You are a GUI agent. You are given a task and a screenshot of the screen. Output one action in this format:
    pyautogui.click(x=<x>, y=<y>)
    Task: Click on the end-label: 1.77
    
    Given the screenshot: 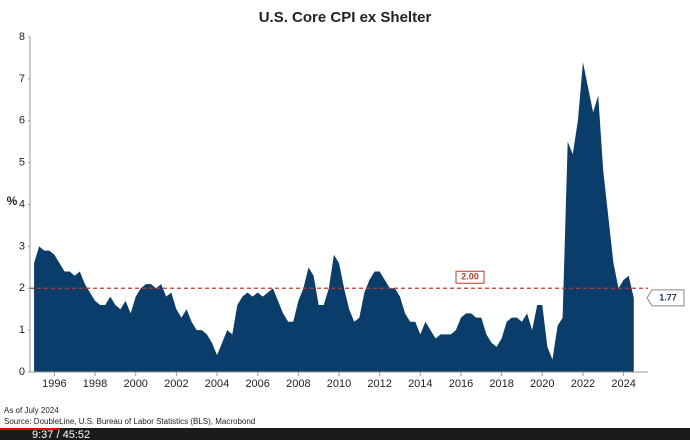 What is the action you would take?
    pyautogui.click(x=668, y=297)
    